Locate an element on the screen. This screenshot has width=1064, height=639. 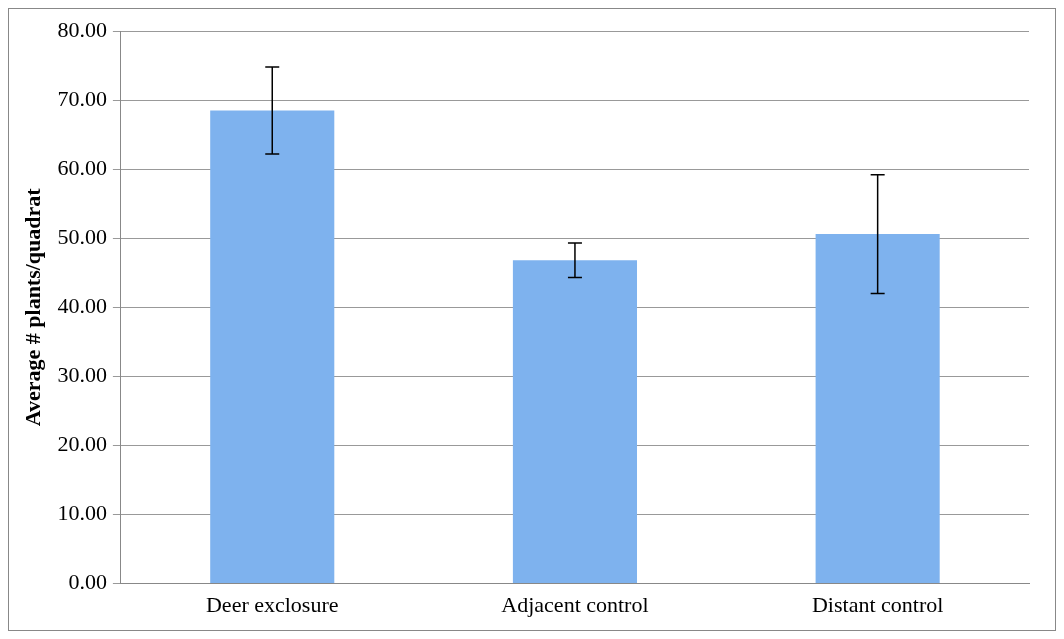
x-tick-label: Distant control is located at coordinates (877, 604).